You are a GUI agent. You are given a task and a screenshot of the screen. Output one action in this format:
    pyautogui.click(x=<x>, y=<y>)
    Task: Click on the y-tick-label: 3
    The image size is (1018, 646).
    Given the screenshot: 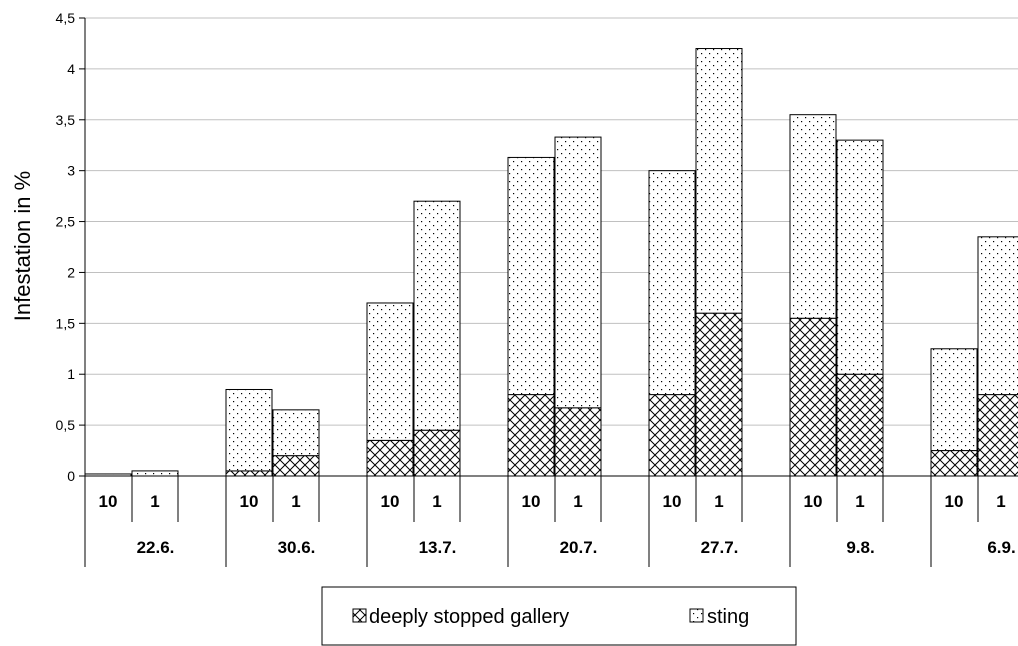 What is the action you would take?
    pyautogui.click(x=71, y=171)
    